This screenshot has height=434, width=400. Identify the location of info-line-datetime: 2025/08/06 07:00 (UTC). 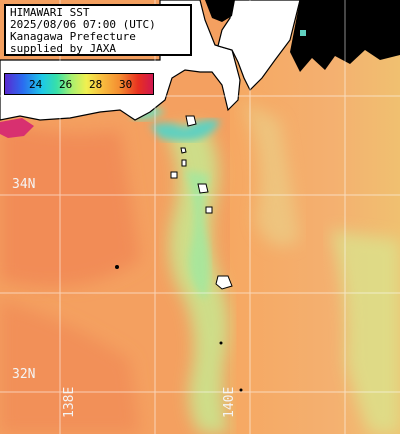
(83, 24).